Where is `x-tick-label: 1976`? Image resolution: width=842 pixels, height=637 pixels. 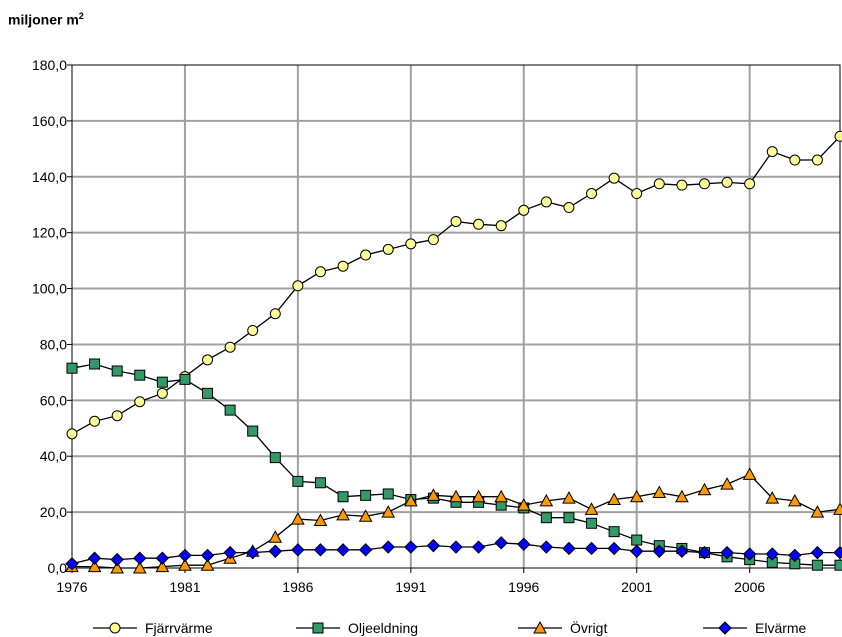 x-tick-label: 1976 is located at coordinates (71, 587).